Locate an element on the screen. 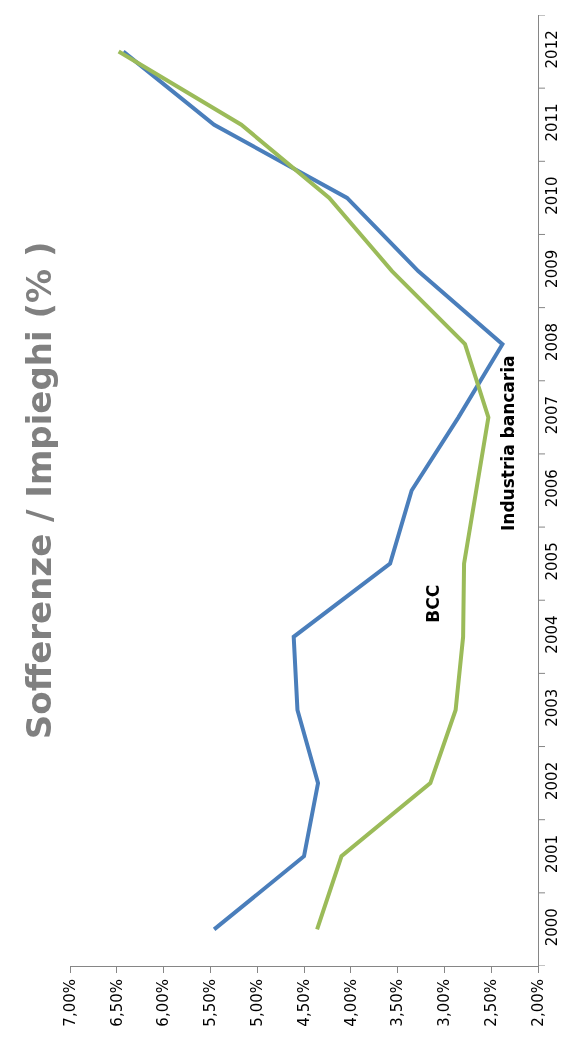  y-tick-label: 2009 is located at coordinates (552, 268).